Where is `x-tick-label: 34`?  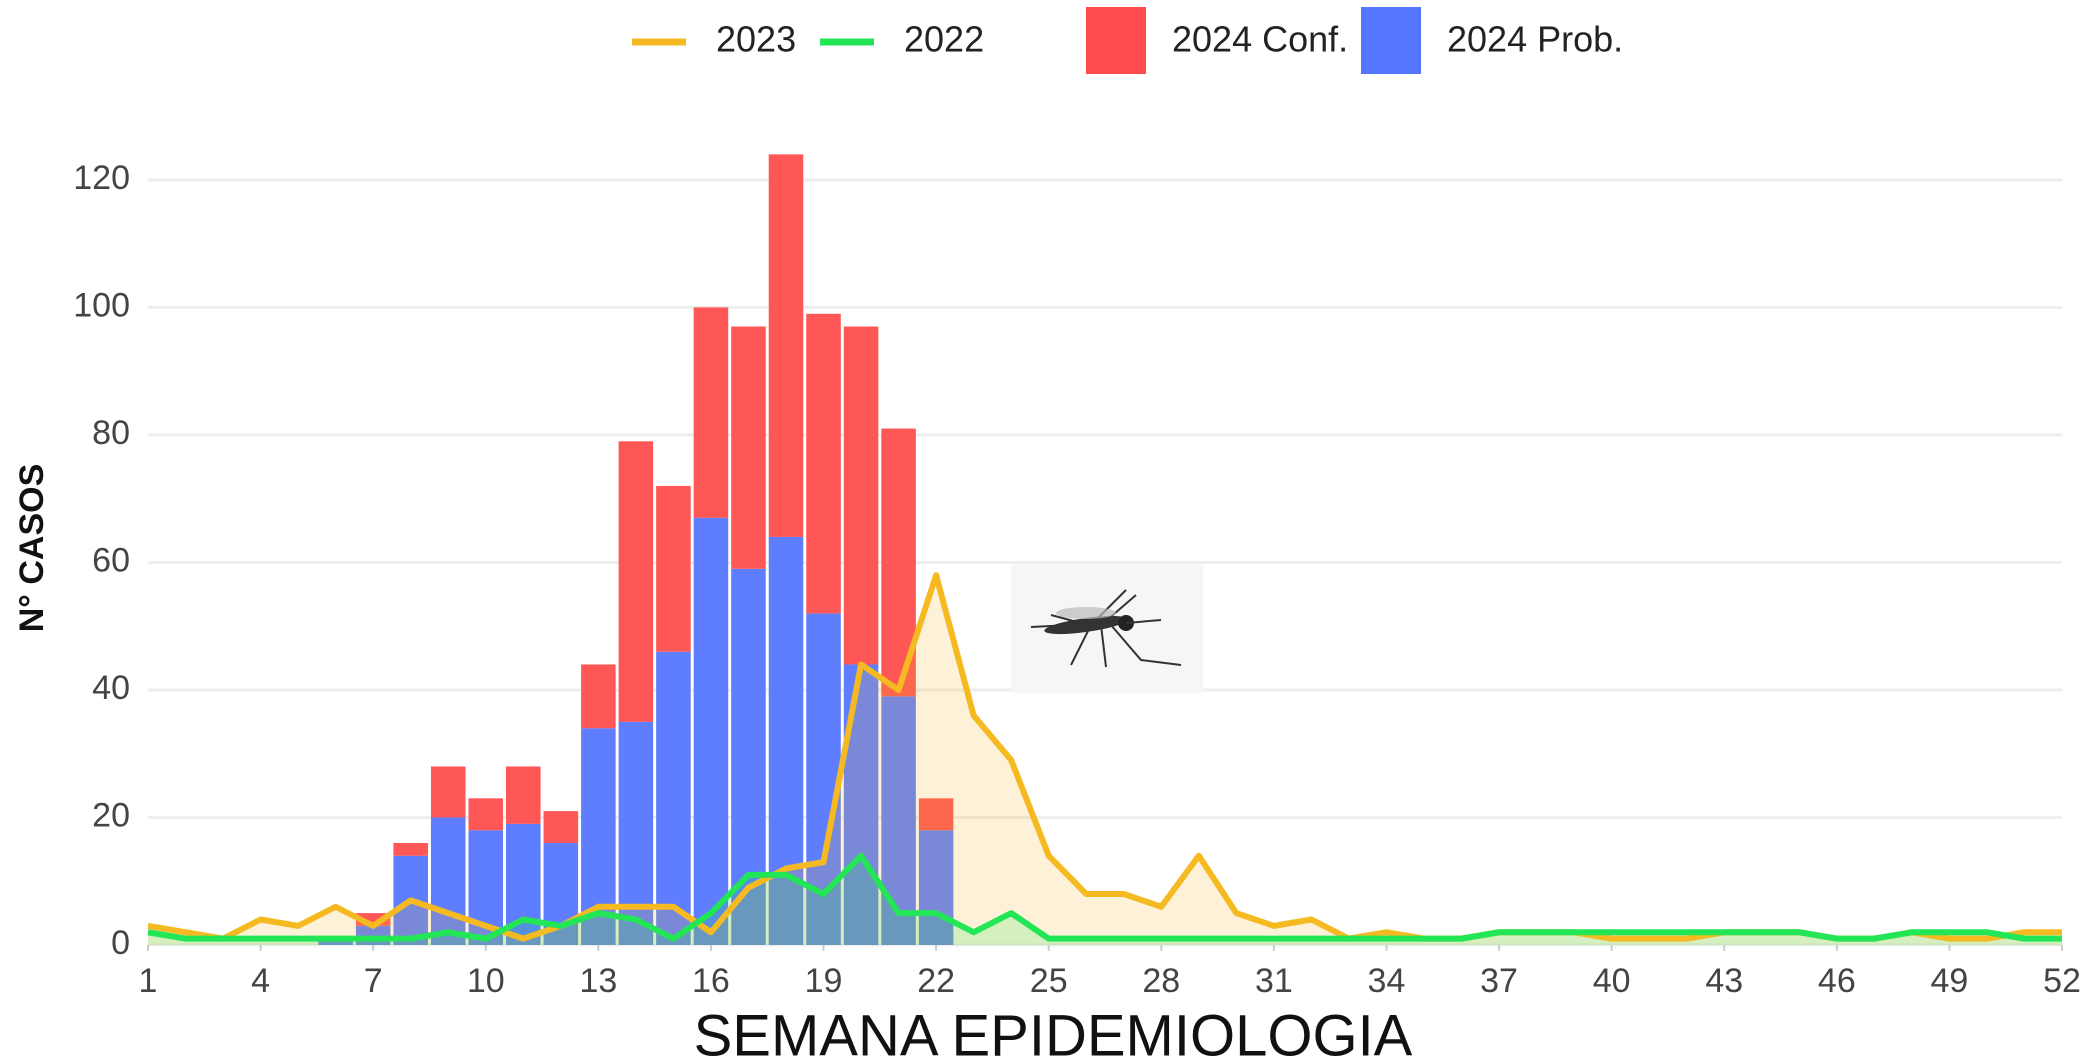
x-tick-label: 34 is located at coordinates (1387, 981).